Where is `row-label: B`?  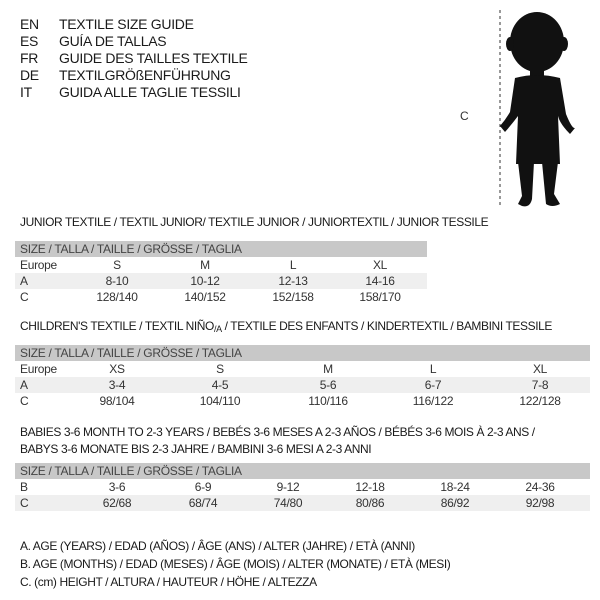
row-label: B is located at coordinates (24, 487).